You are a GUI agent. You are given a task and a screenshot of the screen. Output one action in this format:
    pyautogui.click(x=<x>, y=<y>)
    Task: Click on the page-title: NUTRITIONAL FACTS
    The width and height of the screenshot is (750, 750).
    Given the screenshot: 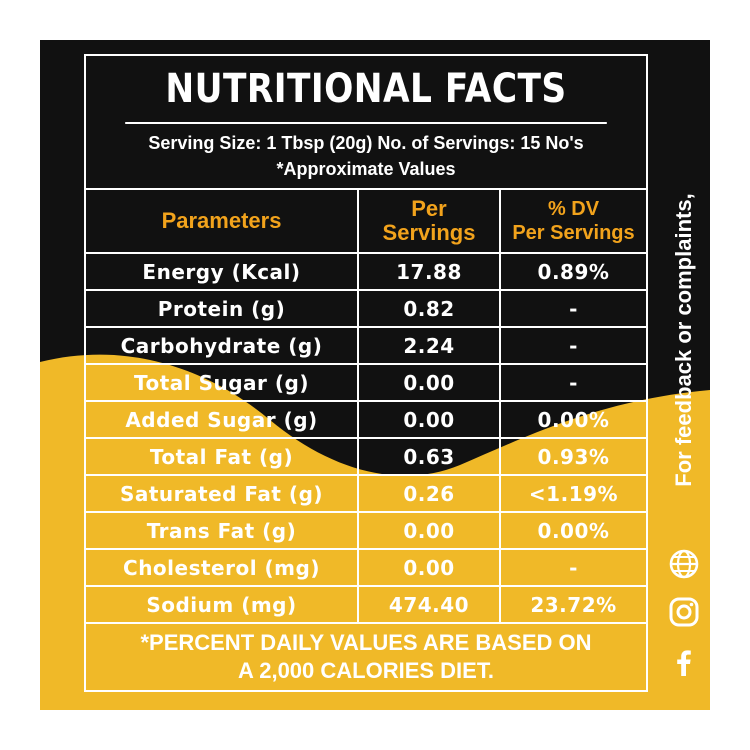 What is the action you would take?
    pyautogui.click(x=366, y=90)
    